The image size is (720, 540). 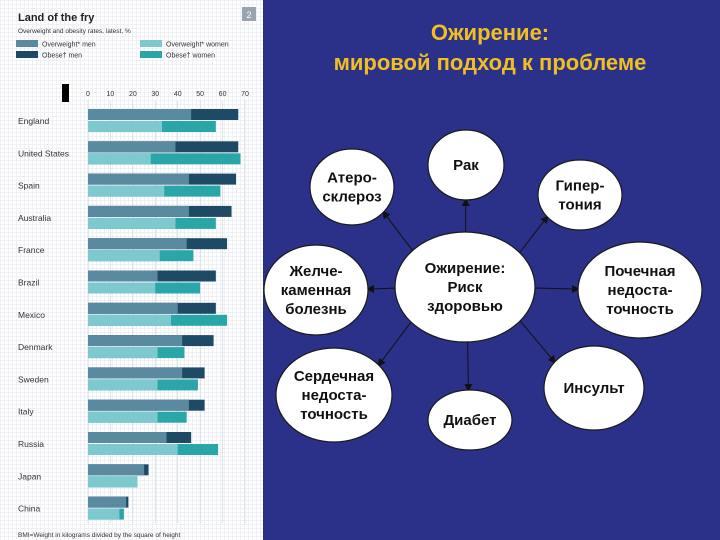 I want to click on legend-entry: Overweight* women, so click(x=184, y=44).